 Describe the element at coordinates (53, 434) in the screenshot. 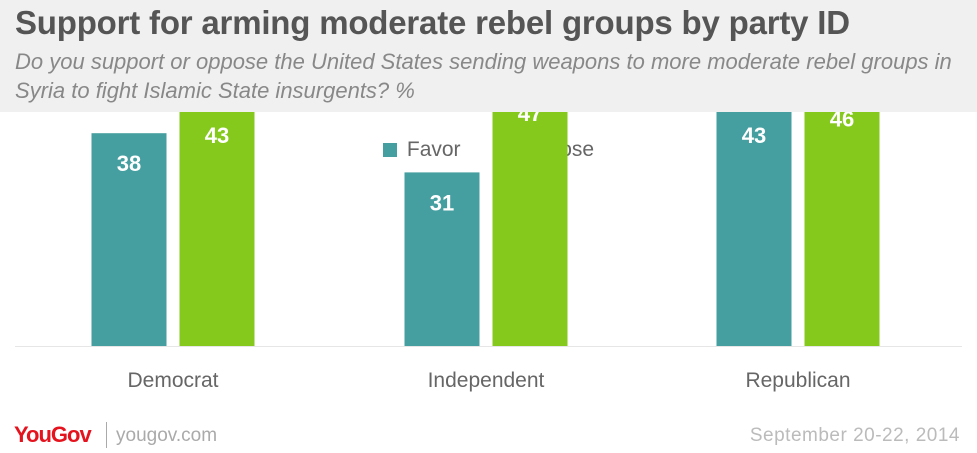

I see `yougov-logo: YouGov` at that location.